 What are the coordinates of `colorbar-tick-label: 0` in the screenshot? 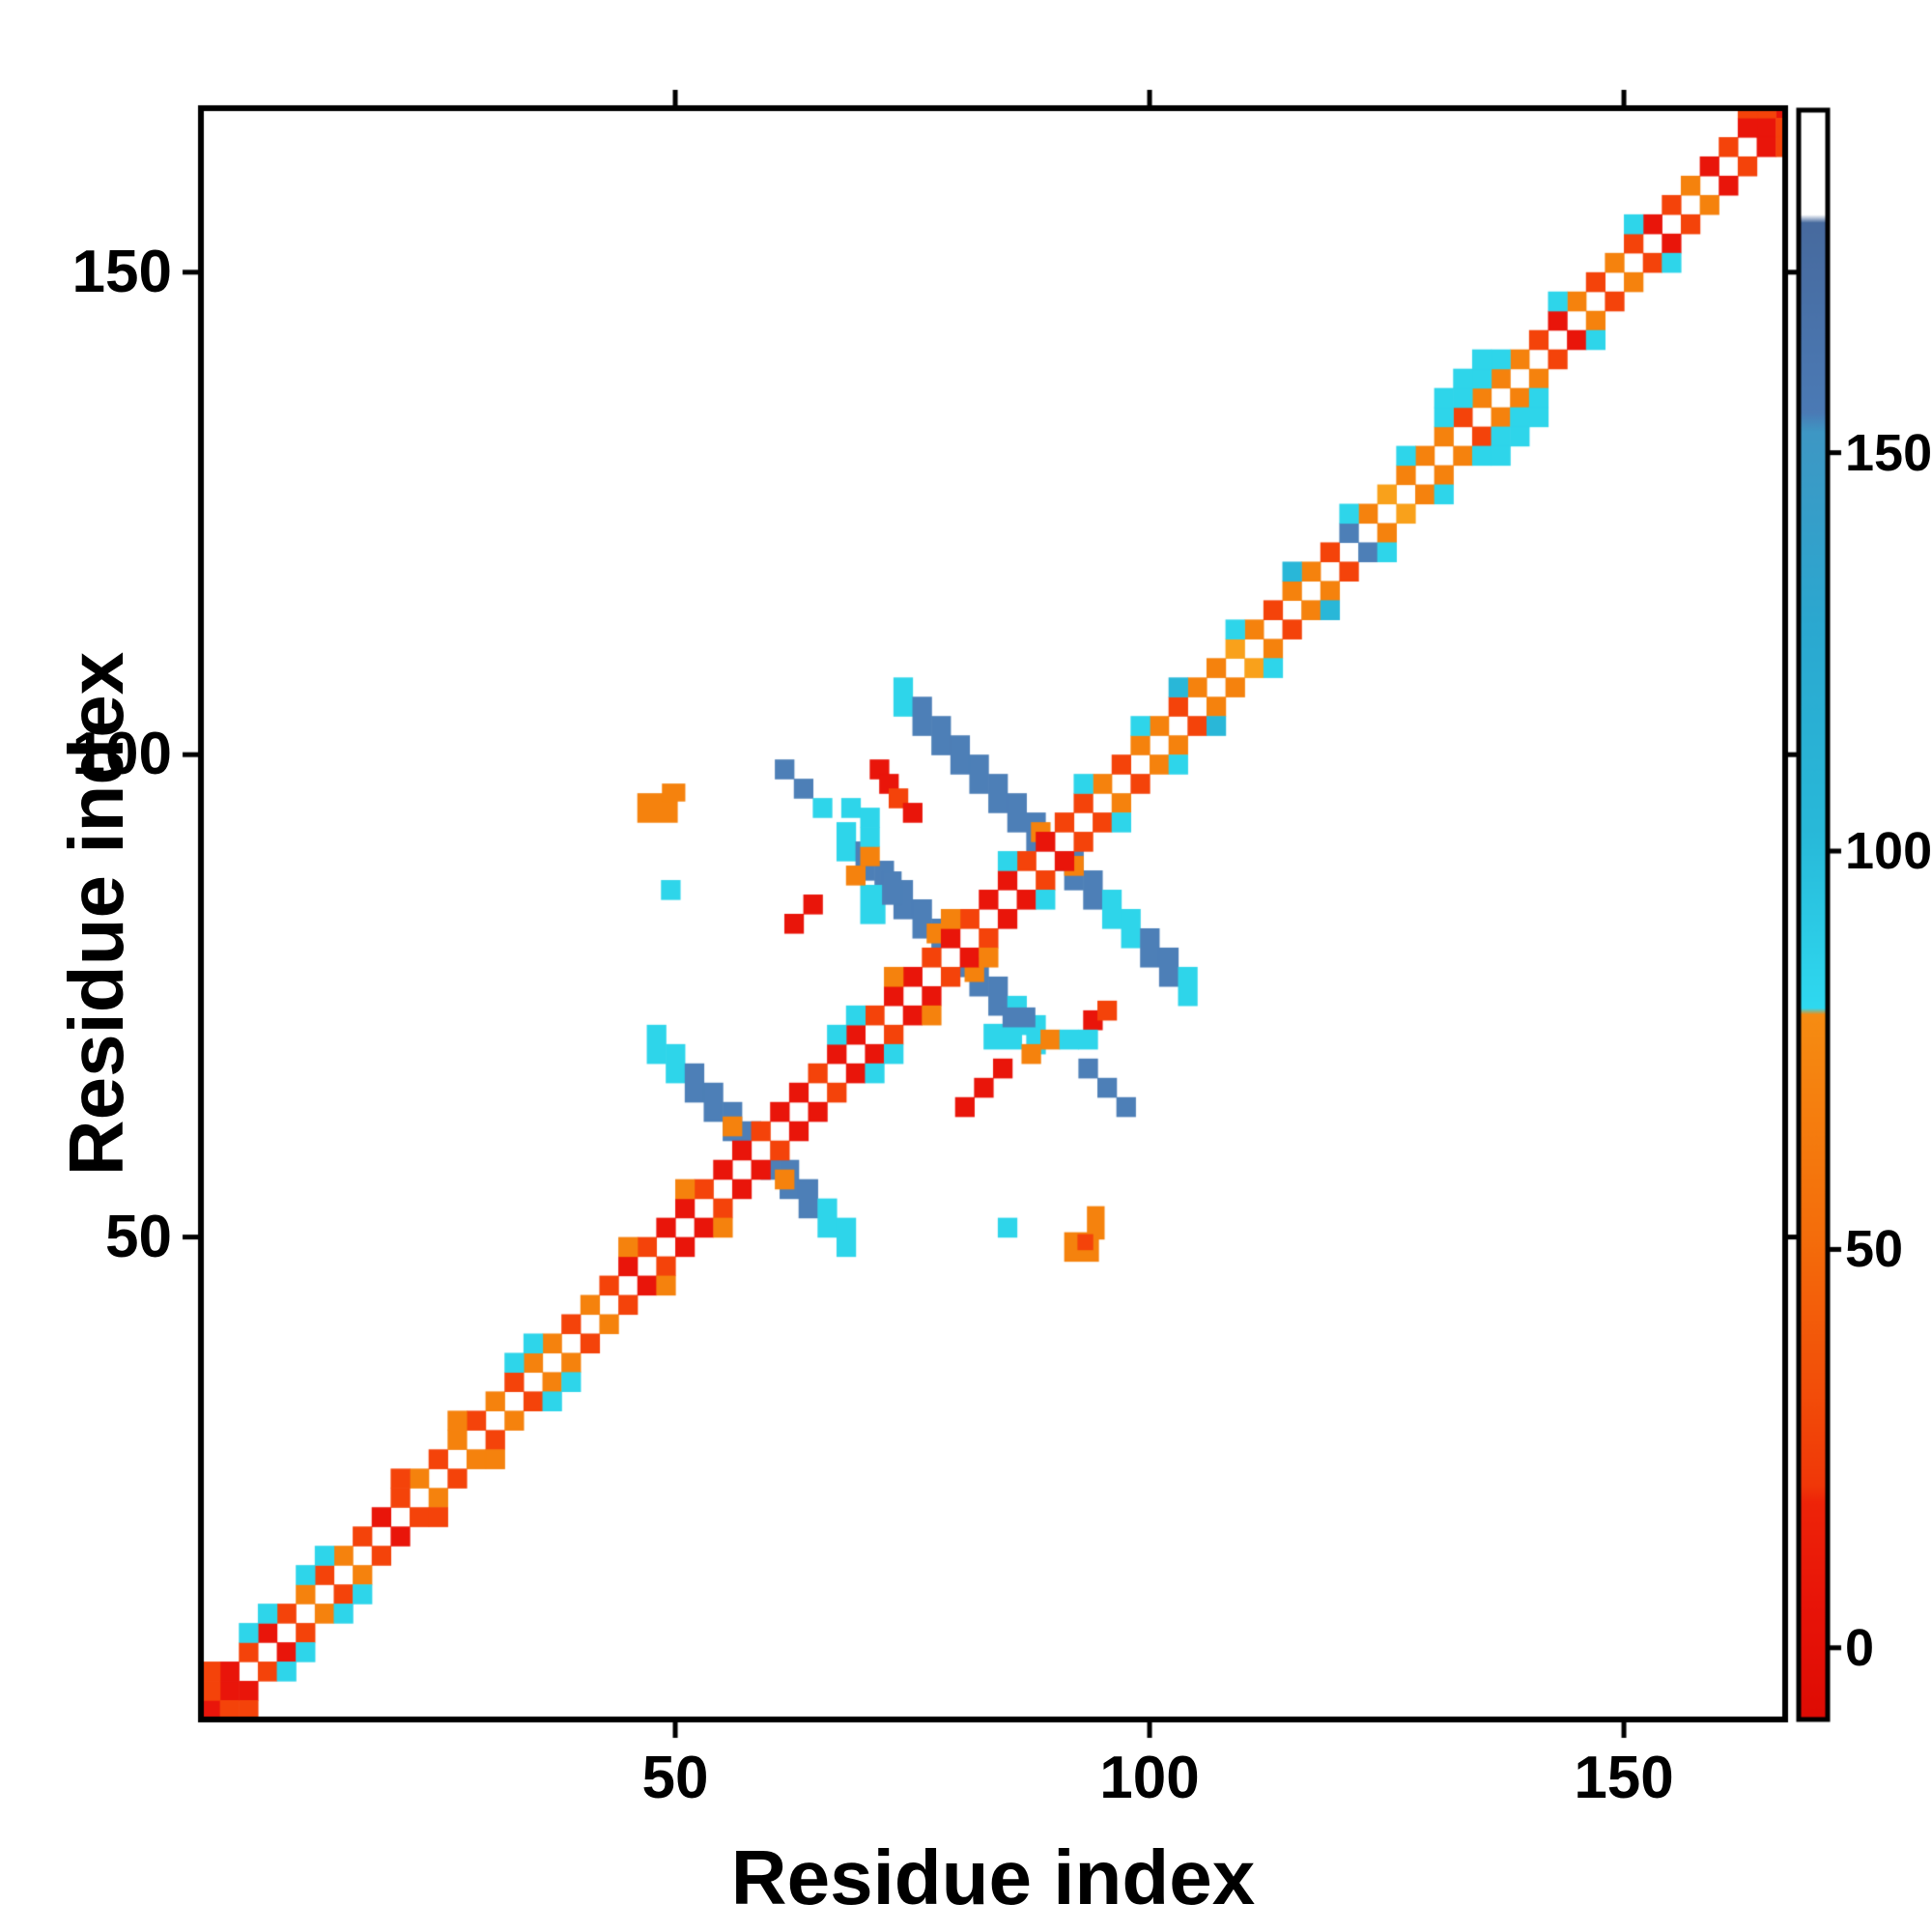 It's located at (1860, 1647).